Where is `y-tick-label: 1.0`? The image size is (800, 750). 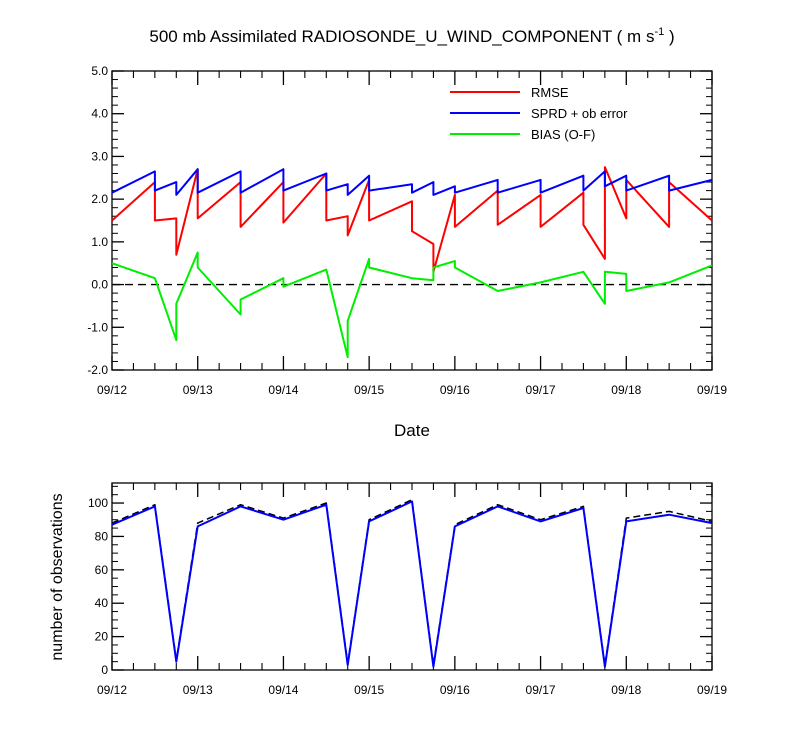
y-tick-label: 1.0 is located at coordinates (99, 242).